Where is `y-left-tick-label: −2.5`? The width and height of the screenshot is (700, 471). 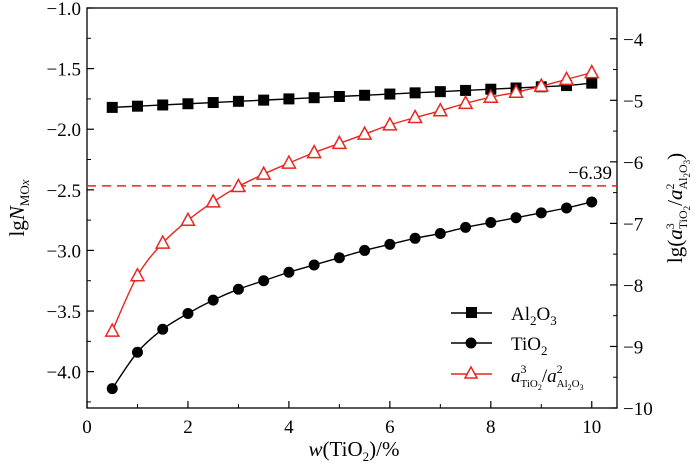
y-left-tick-label: −2.5 is located at coordinates (64, 191).